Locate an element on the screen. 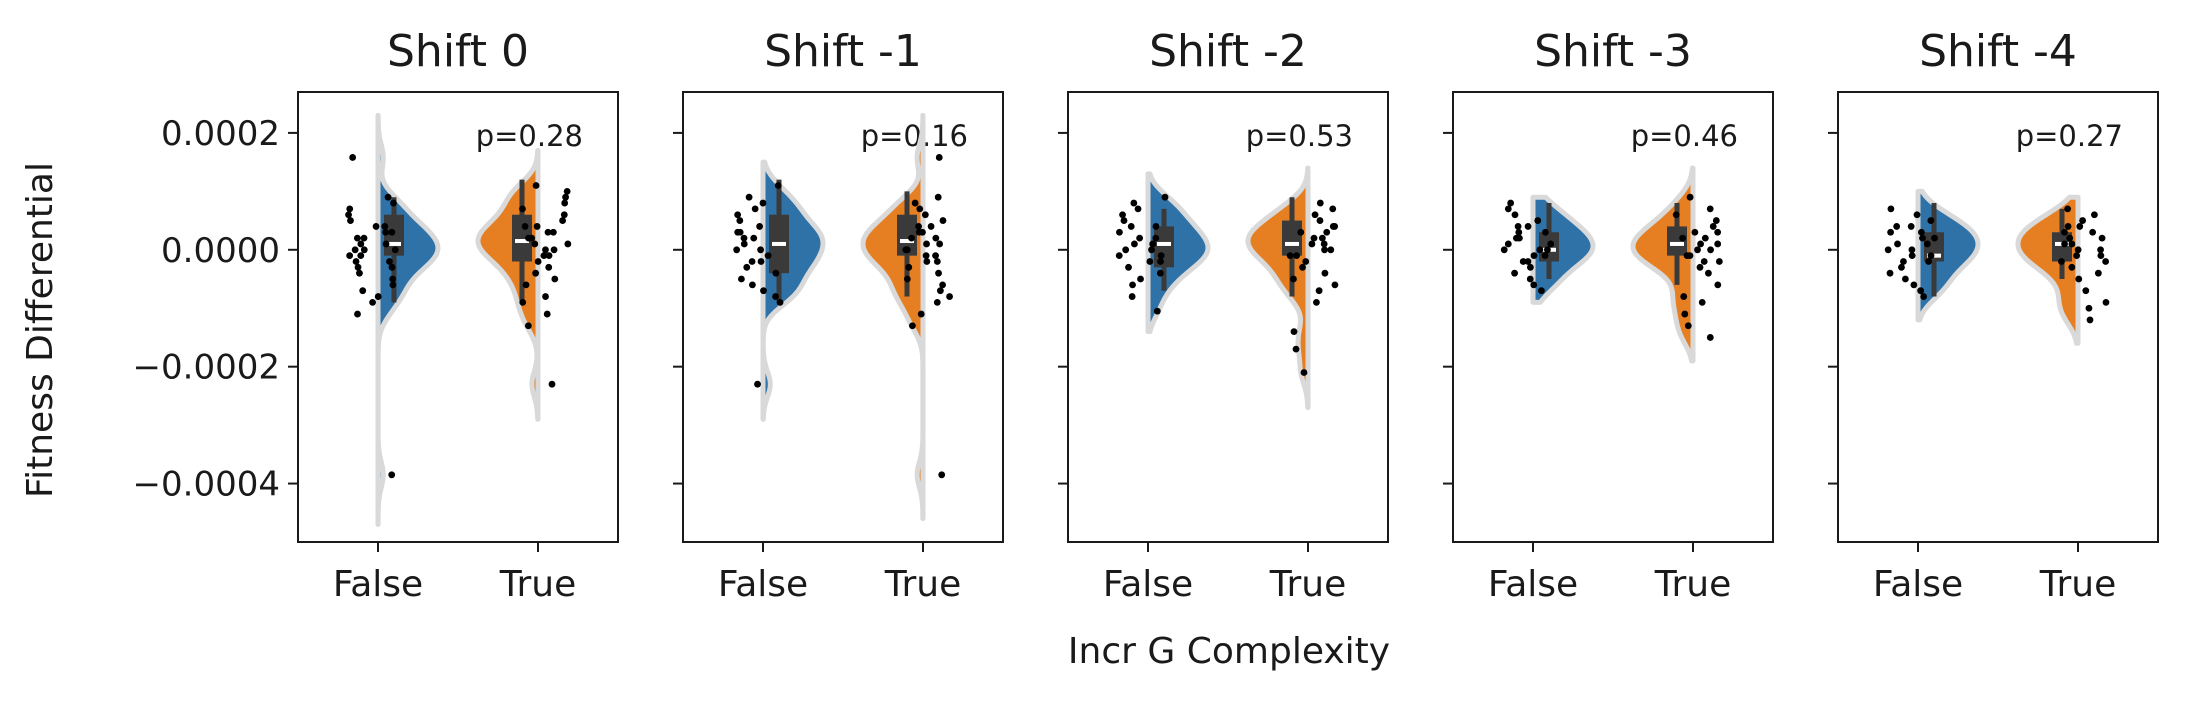 Image resolution: width=2188 pixels, height=705 pixels. p-value-label: p=0.53 is located at coordinates (1299, 136).